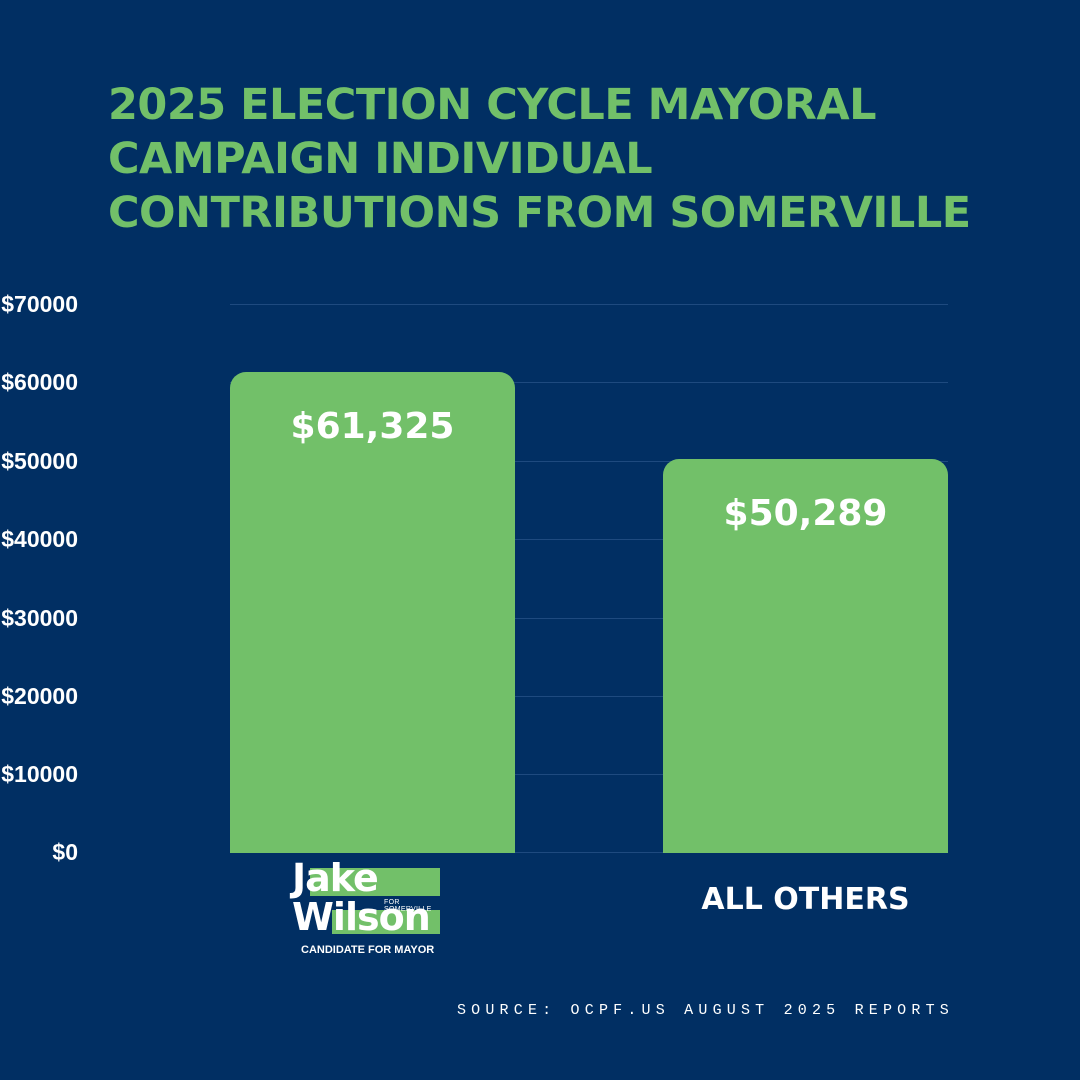 The image size is (1080, 1080). What do you see at coordinates (39, 774) in the screenshot?
I see `y-tick-label: $10000` at bounding box center [39, 774].